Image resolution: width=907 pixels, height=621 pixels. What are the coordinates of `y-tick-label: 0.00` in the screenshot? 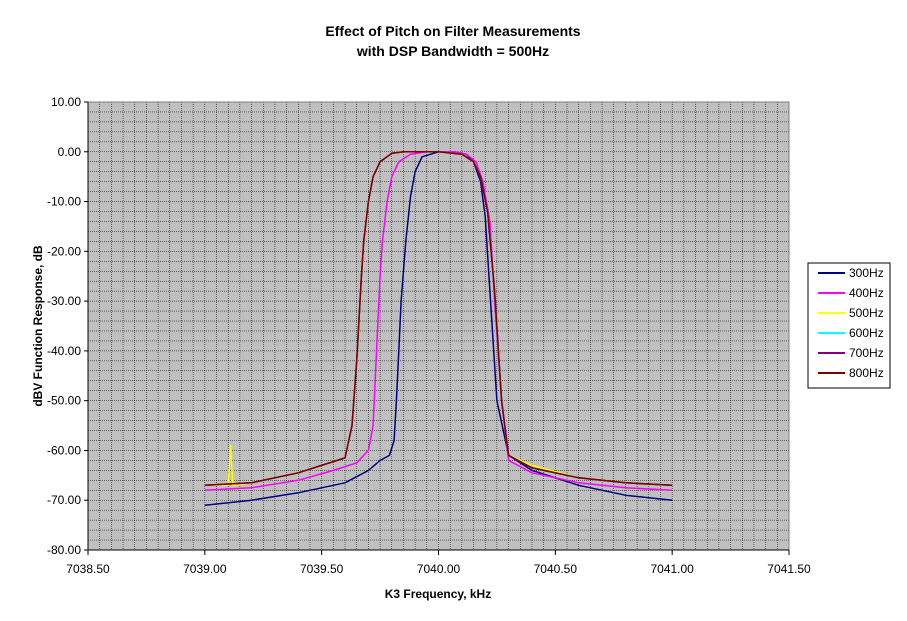 It's located at (70, 152).